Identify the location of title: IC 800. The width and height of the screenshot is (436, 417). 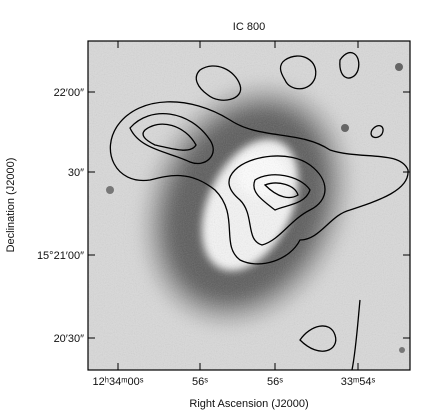
(249, 27).